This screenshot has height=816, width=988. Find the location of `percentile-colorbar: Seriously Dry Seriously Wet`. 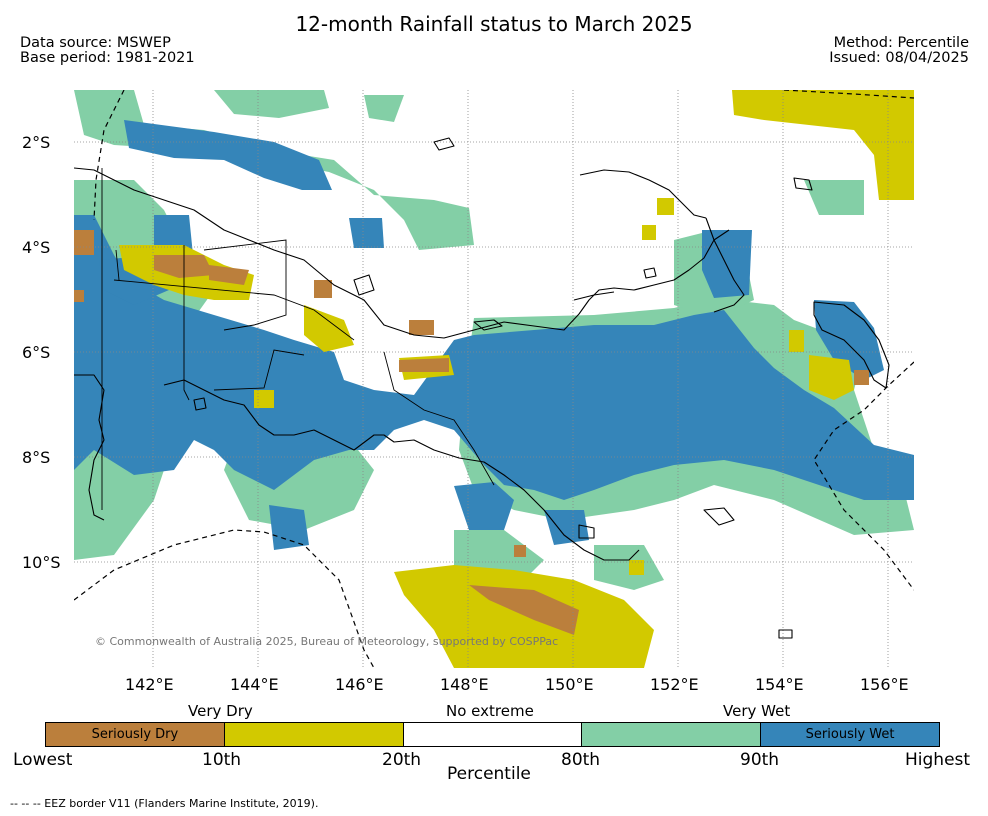

percentile-colorbar: Seriously Dry Seriously Wet is located at coordinates (492, 734).